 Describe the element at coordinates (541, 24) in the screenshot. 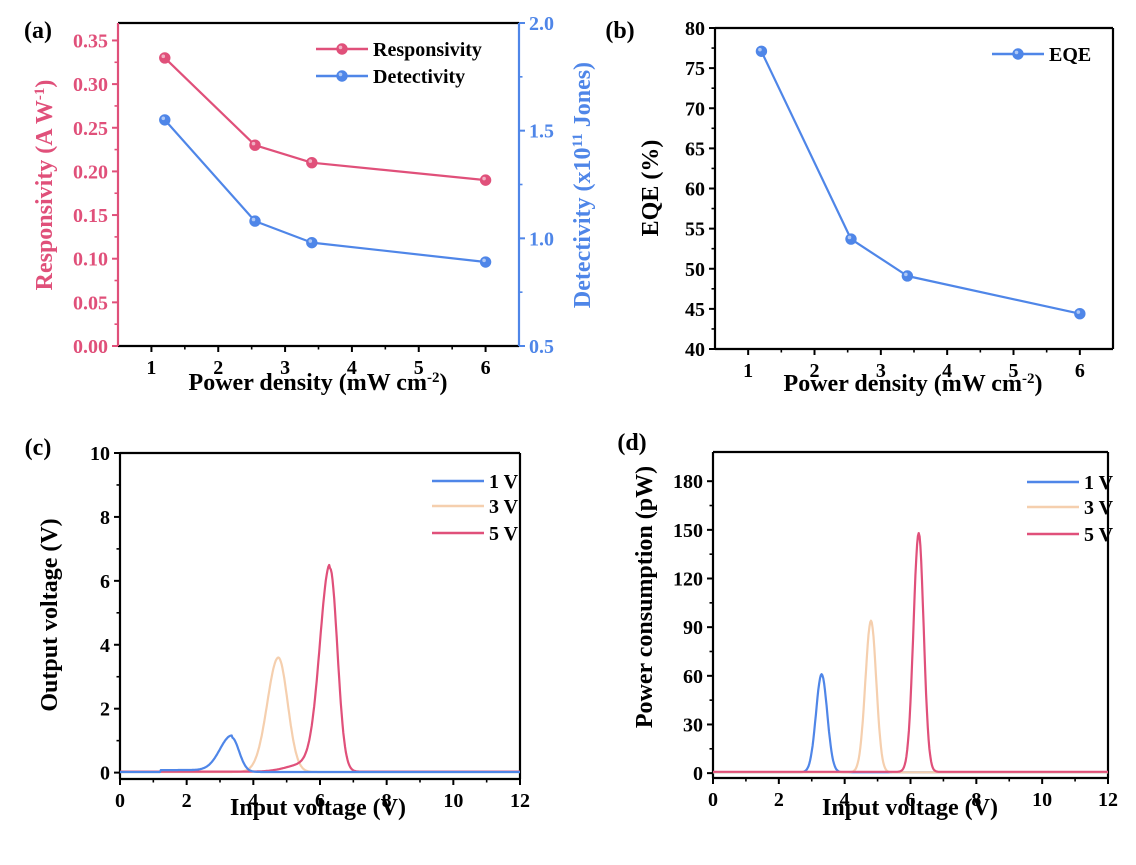

I see `panel-a-right-ytick-label: 2.0` at that location.